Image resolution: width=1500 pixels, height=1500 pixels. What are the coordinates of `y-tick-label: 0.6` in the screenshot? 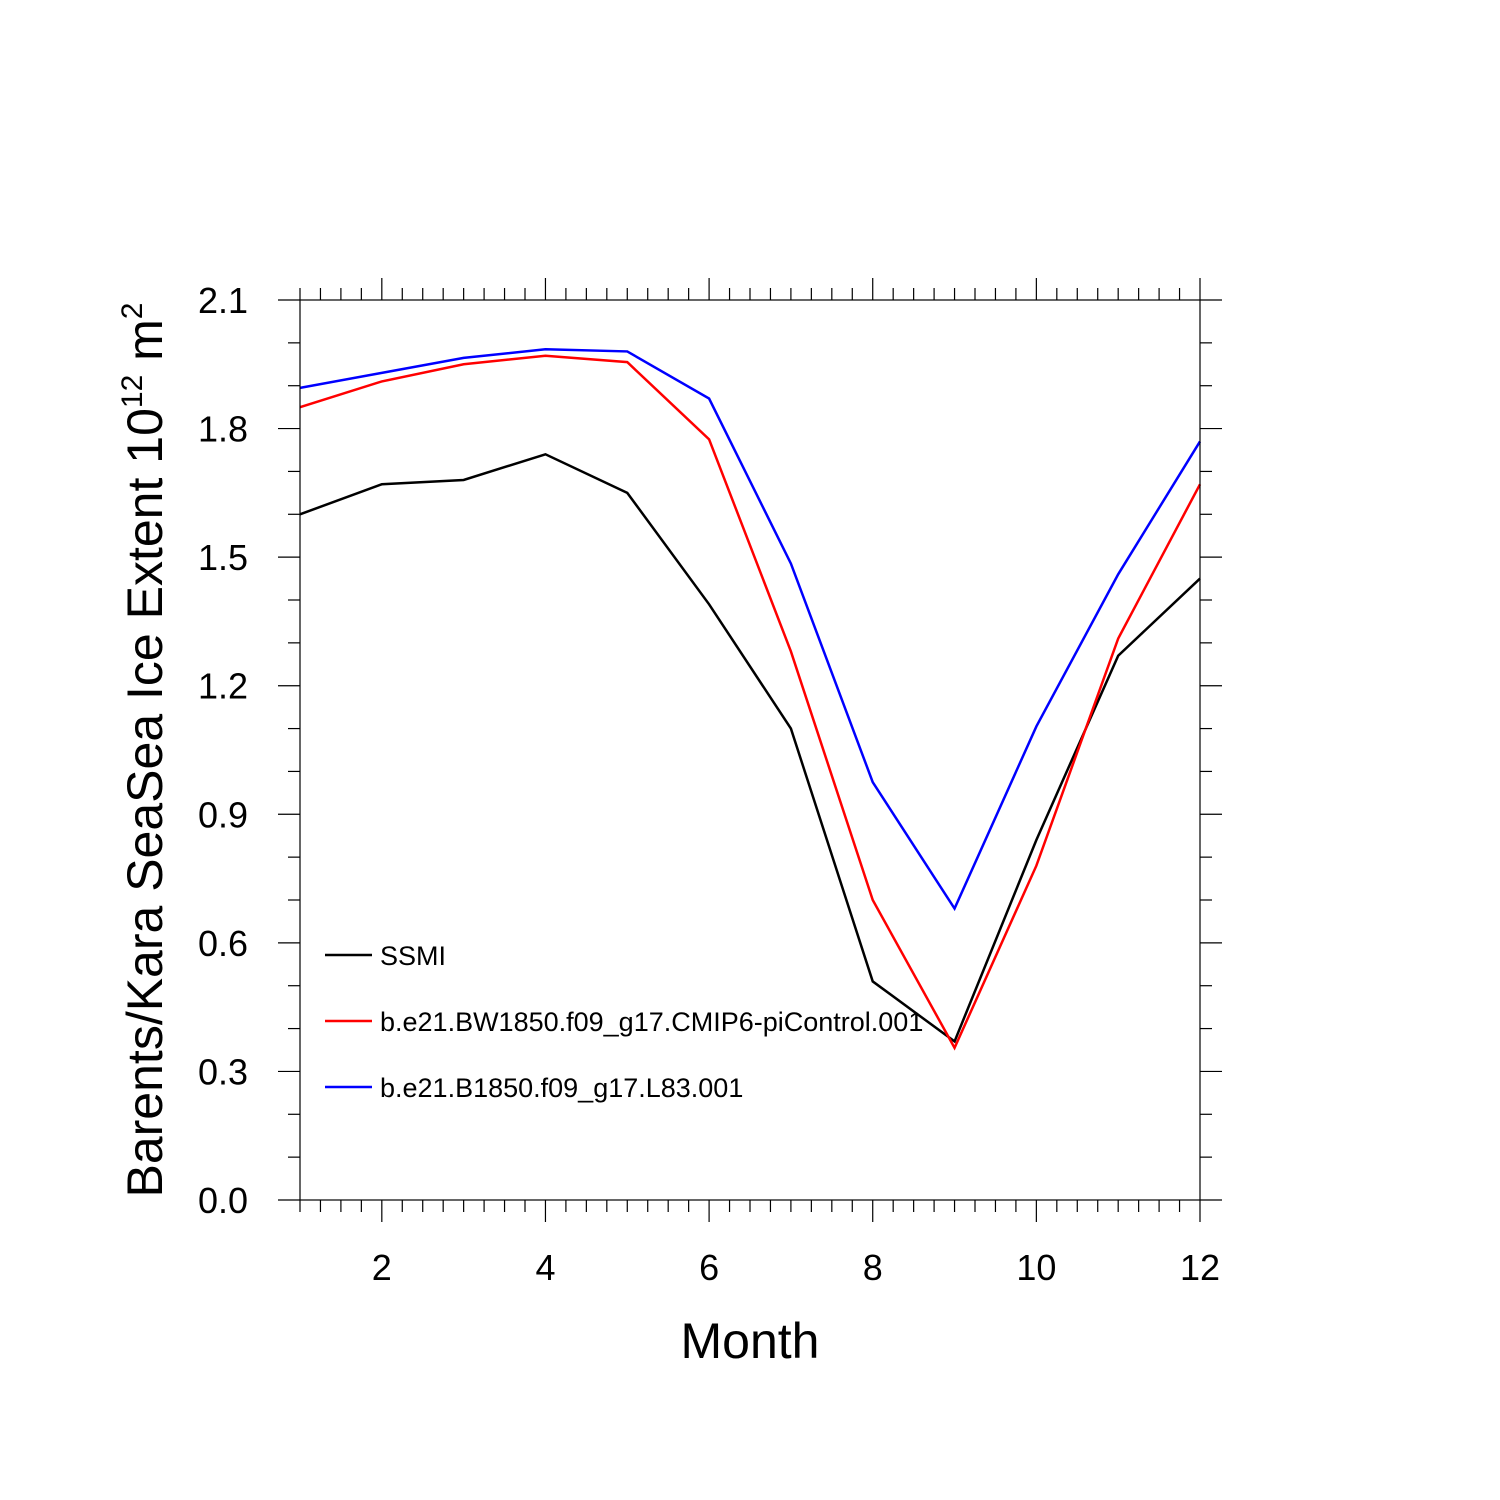 It's located at (223, 943).